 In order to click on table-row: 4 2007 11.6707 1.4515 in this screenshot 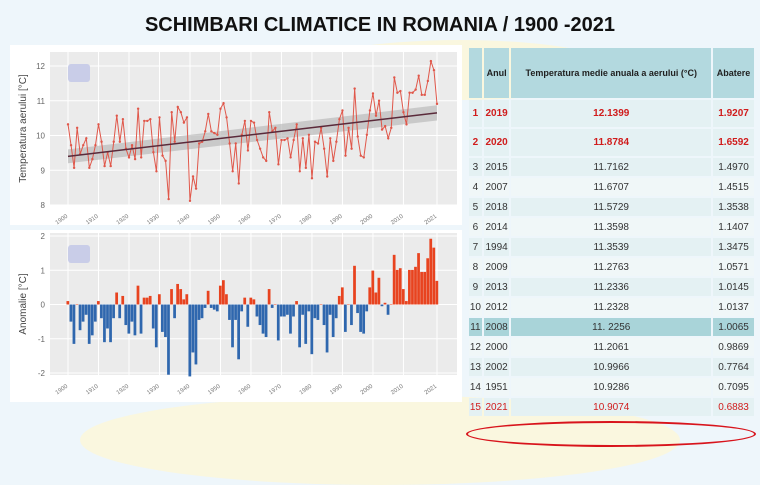, I will do `click(611, 187)`.